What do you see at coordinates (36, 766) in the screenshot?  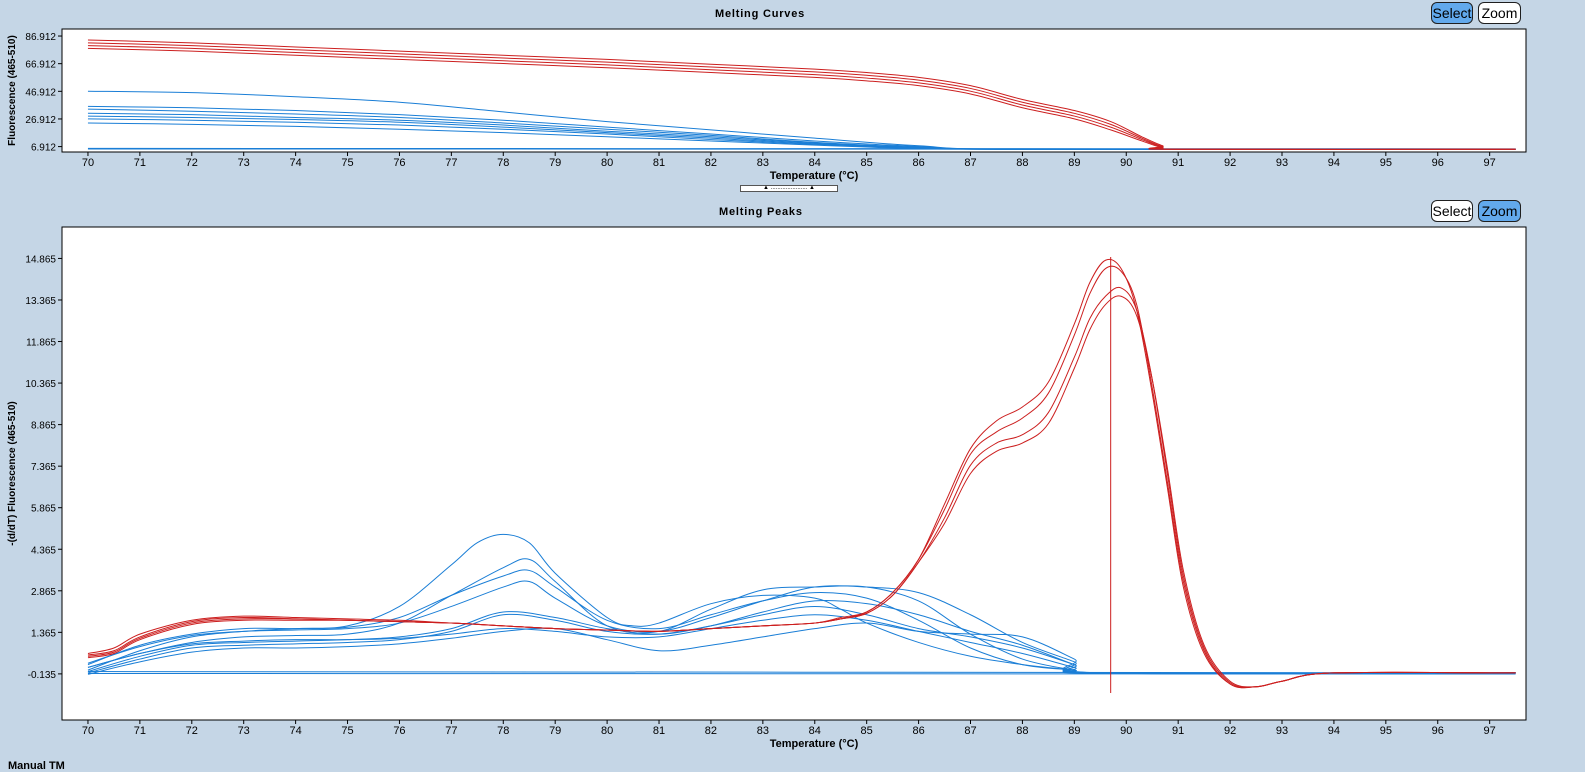 I see `footer-label: Manual TM` at bounding box center [36, 766].